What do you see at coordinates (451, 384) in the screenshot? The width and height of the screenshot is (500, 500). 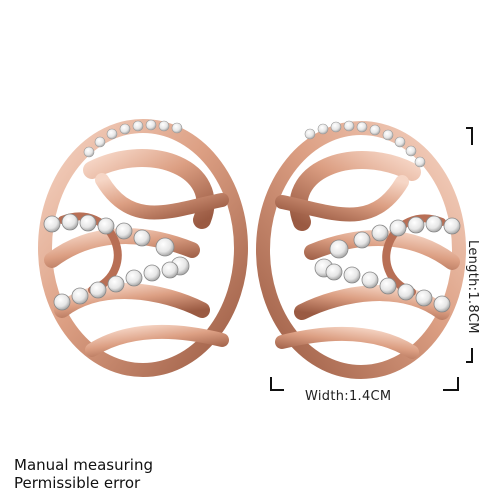 I see `width-bracket-right` at bounding box center [451, 384].